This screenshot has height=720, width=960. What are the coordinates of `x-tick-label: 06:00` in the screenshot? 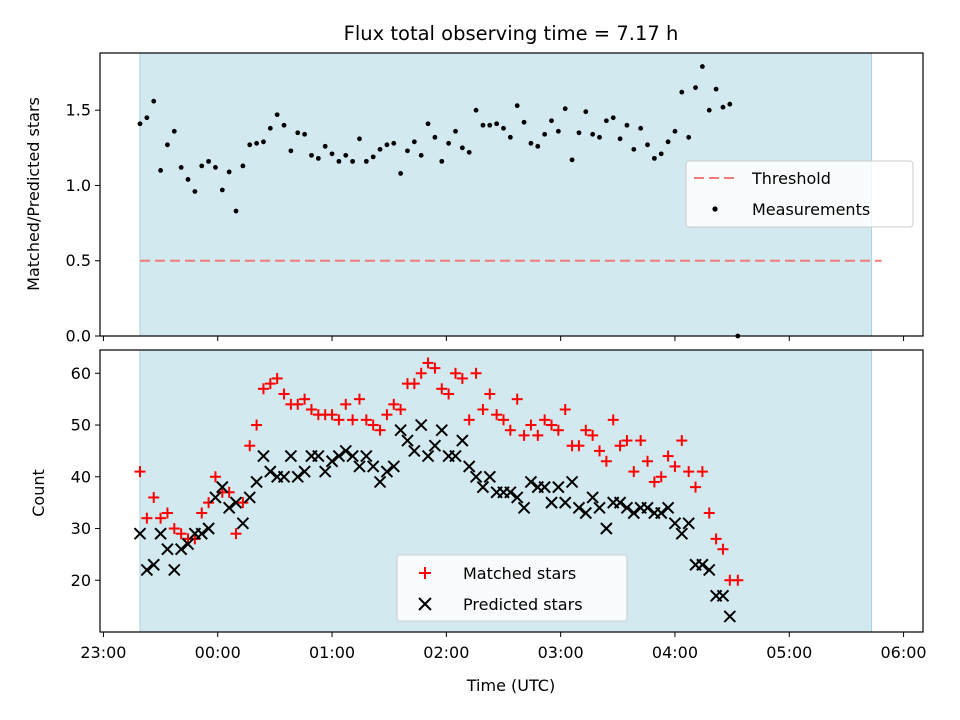 It's located at (904, 652).